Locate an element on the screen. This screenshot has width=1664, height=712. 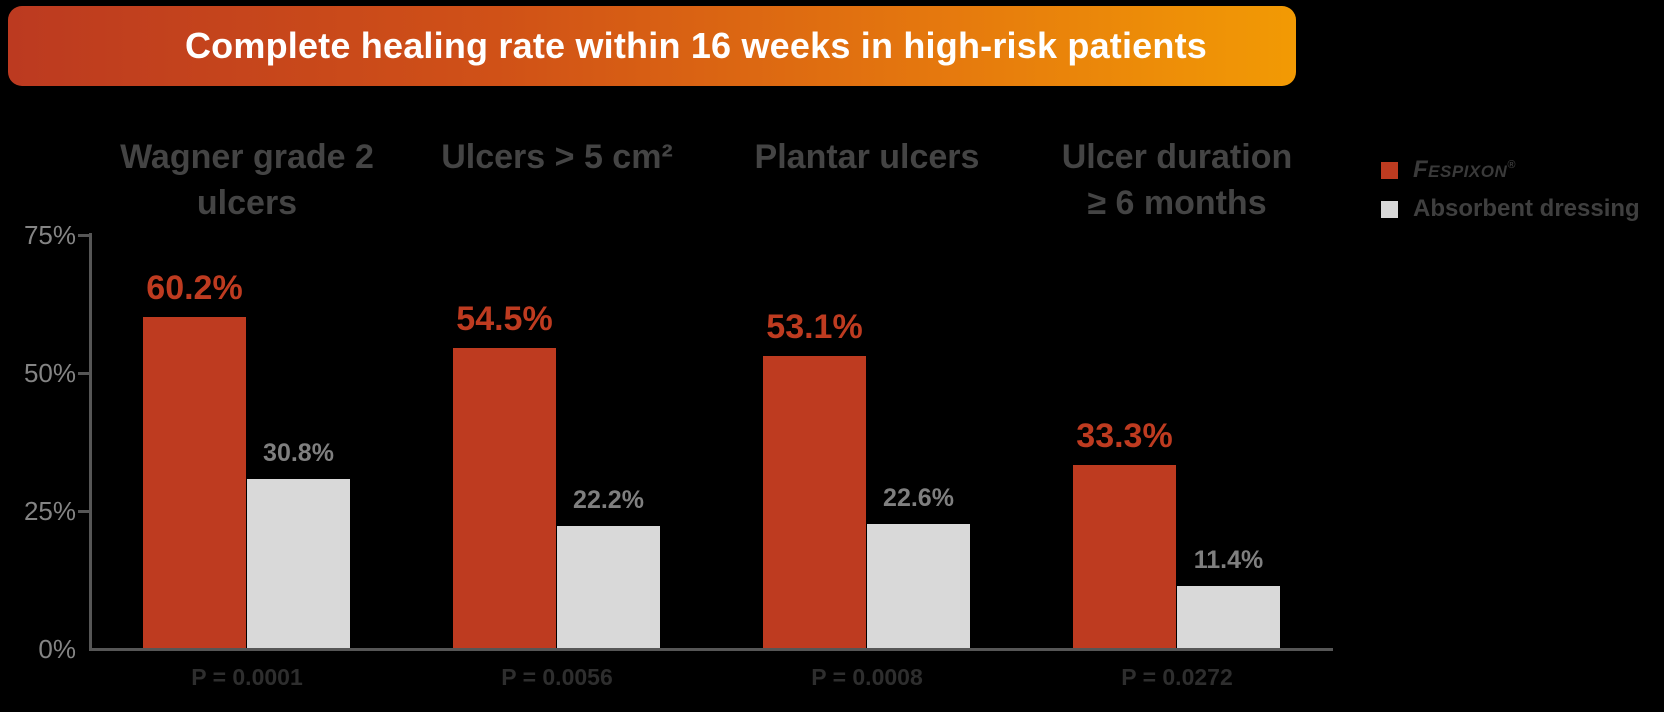
absorbent-swatch-icon is located at coordinates (1389, 209).